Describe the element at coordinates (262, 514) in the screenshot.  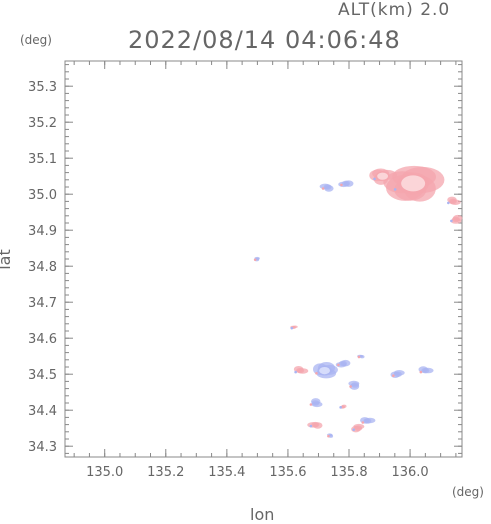
I see `x-axis-title: lon` at that location.